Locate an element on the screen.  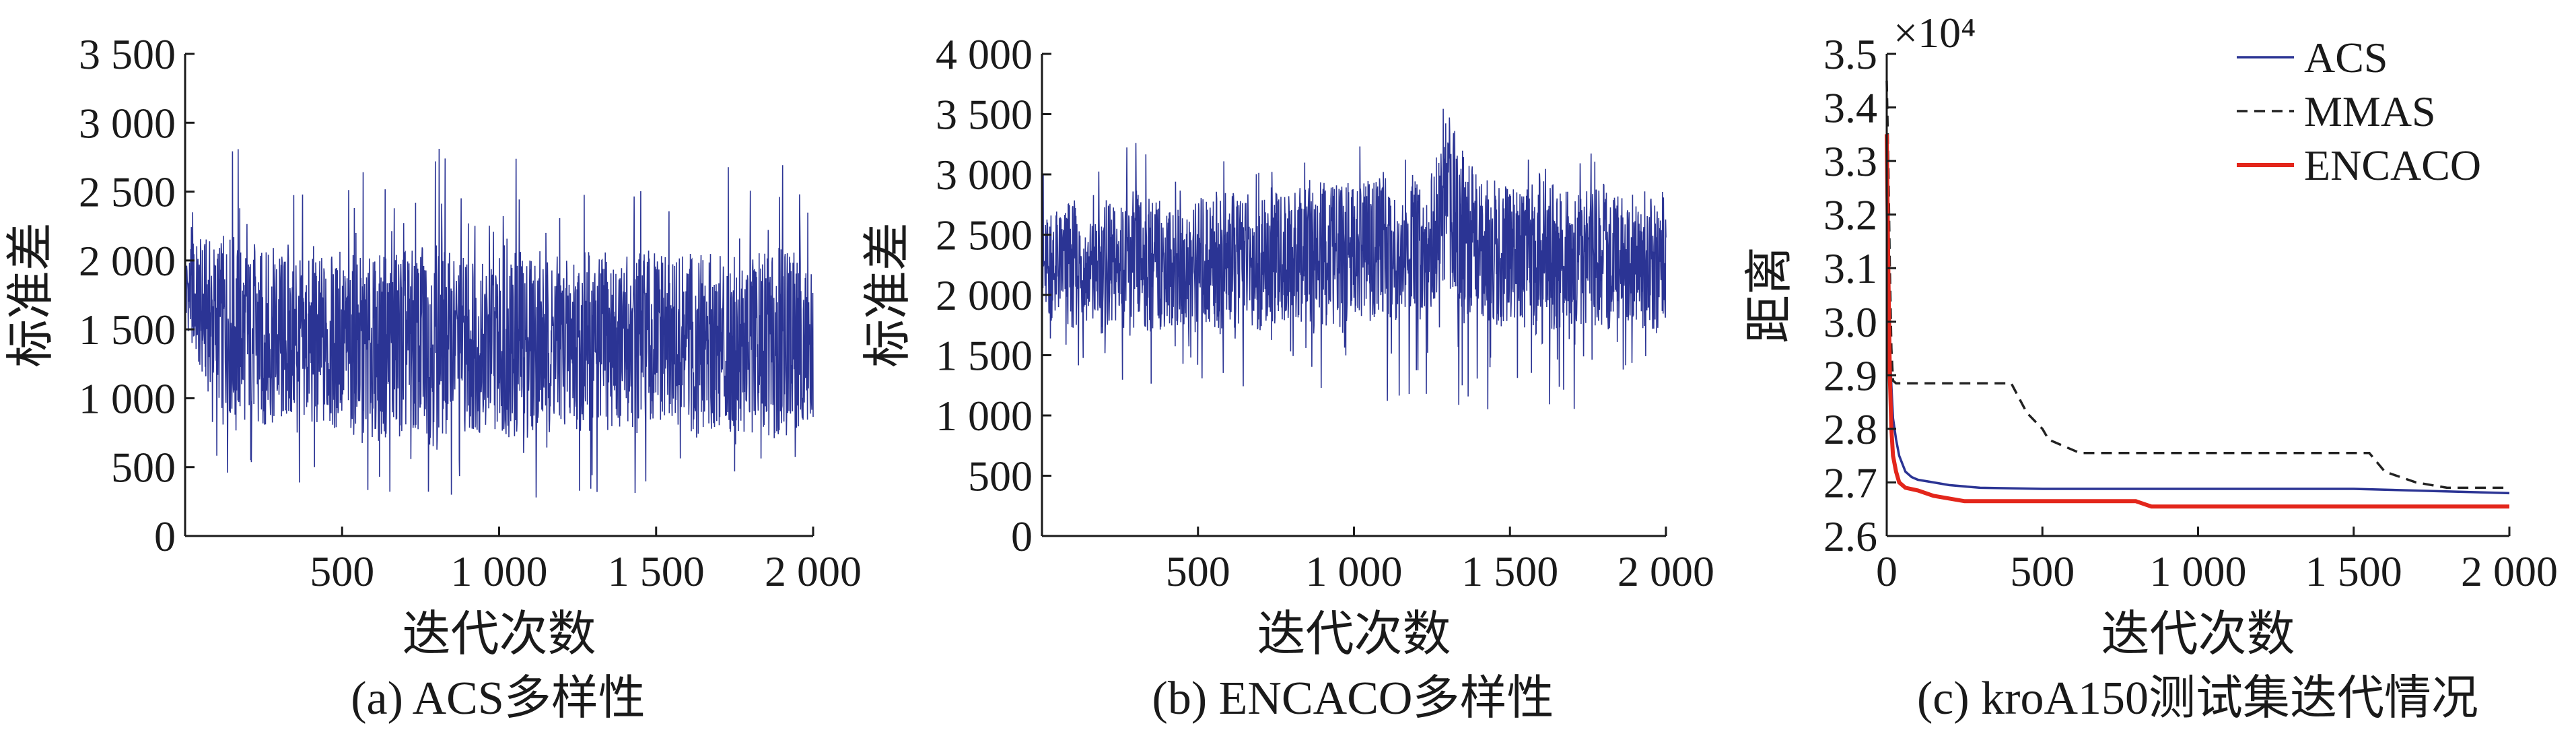
y-tick-label: 3.4 is located at coordinates (1850, 108).